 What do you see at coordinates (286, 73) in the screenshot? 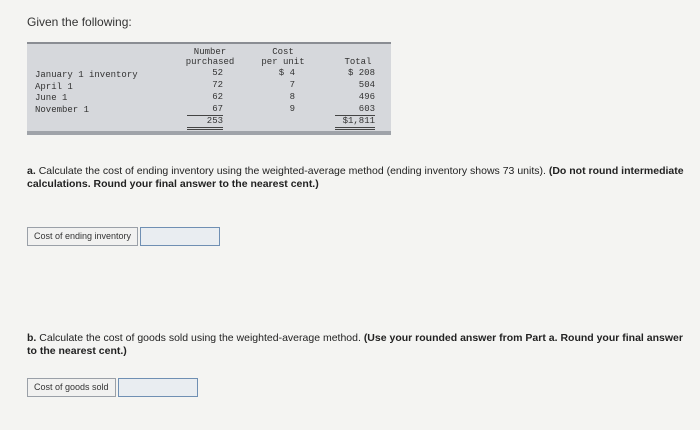
I see `row-cost: $ 4` at bounding box center [286, 73].